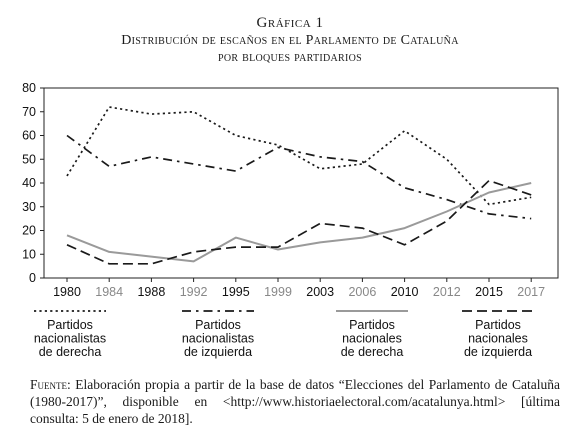 This screenshot has width=580, height=434. I want to click on y-tick-label: 0, so click(32, 278).